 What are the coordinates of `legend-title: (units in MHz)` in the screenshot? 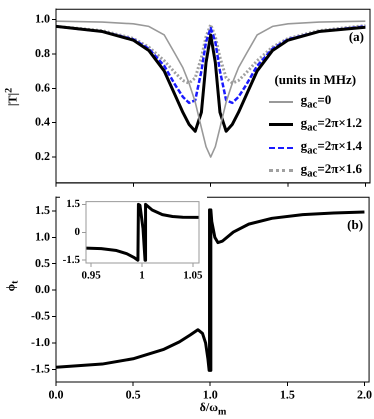 It's located at (315, 80).